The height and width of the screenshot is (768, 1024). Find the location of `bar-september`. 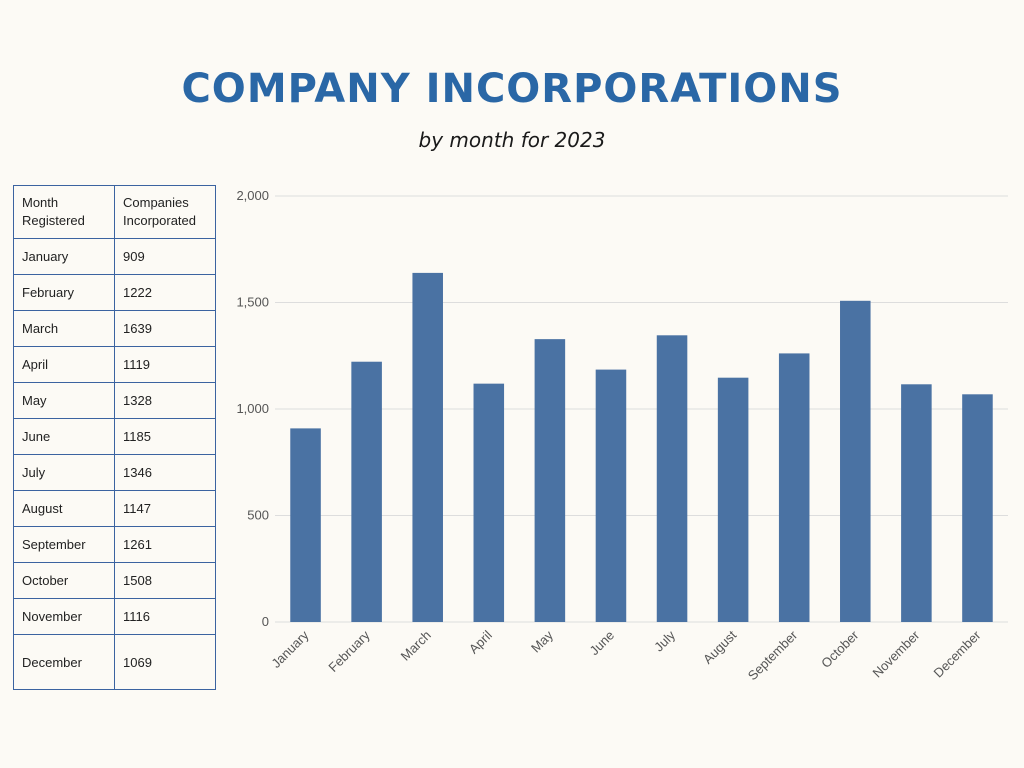

bar-september is located at coordinates (794, 487).